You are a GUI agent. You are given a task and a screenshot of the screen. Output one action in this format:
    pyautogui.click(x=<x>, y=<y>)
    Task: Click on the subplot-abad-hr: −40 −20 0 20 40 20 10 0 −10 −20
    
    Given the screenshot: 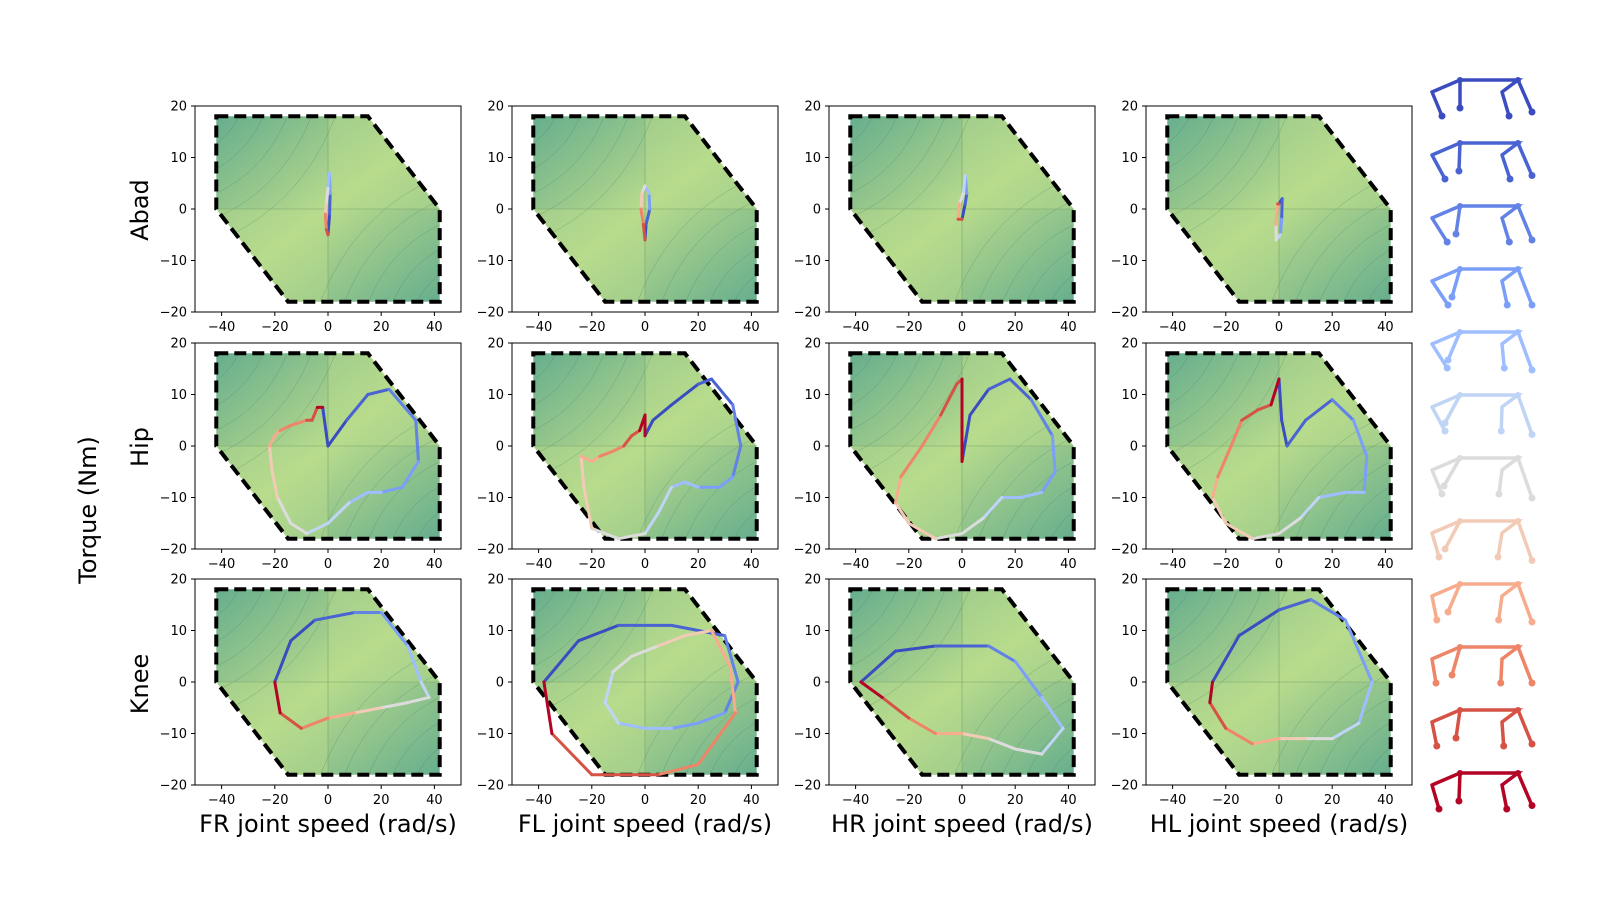 What is the action you would take?
    pyautogui.click(x=945, y=217)
    